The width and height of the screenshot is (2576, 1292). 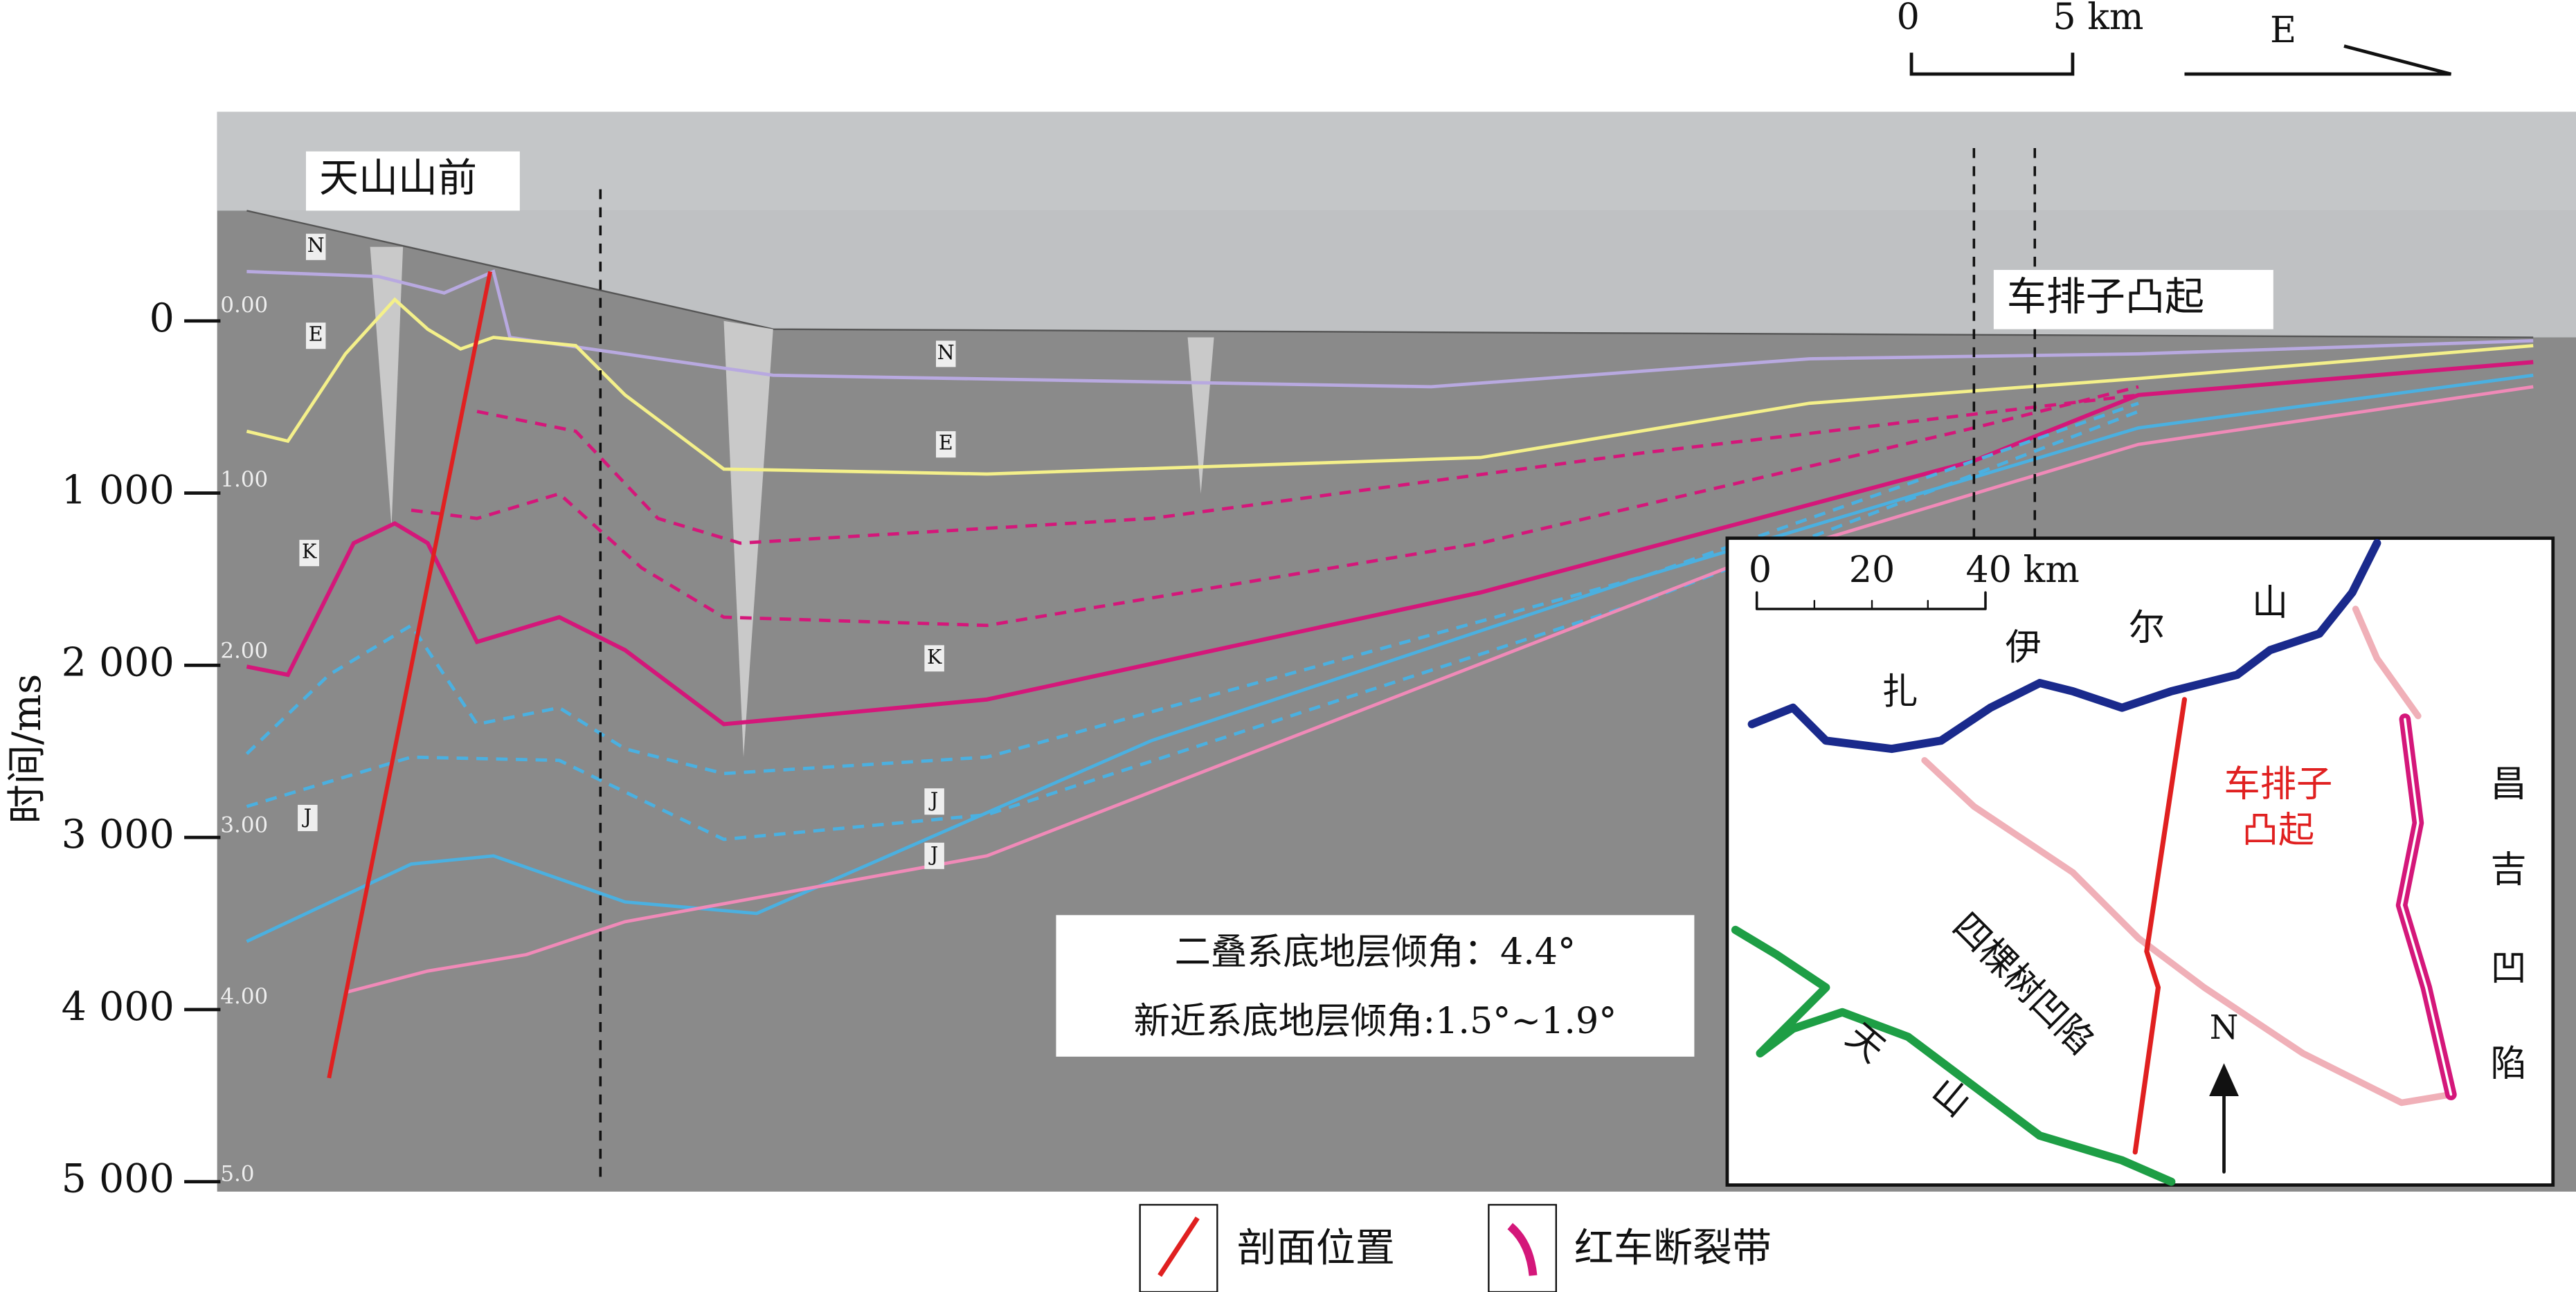 I want to click on legend-label: 红车断裂带, so click(x=1673, y=1248).